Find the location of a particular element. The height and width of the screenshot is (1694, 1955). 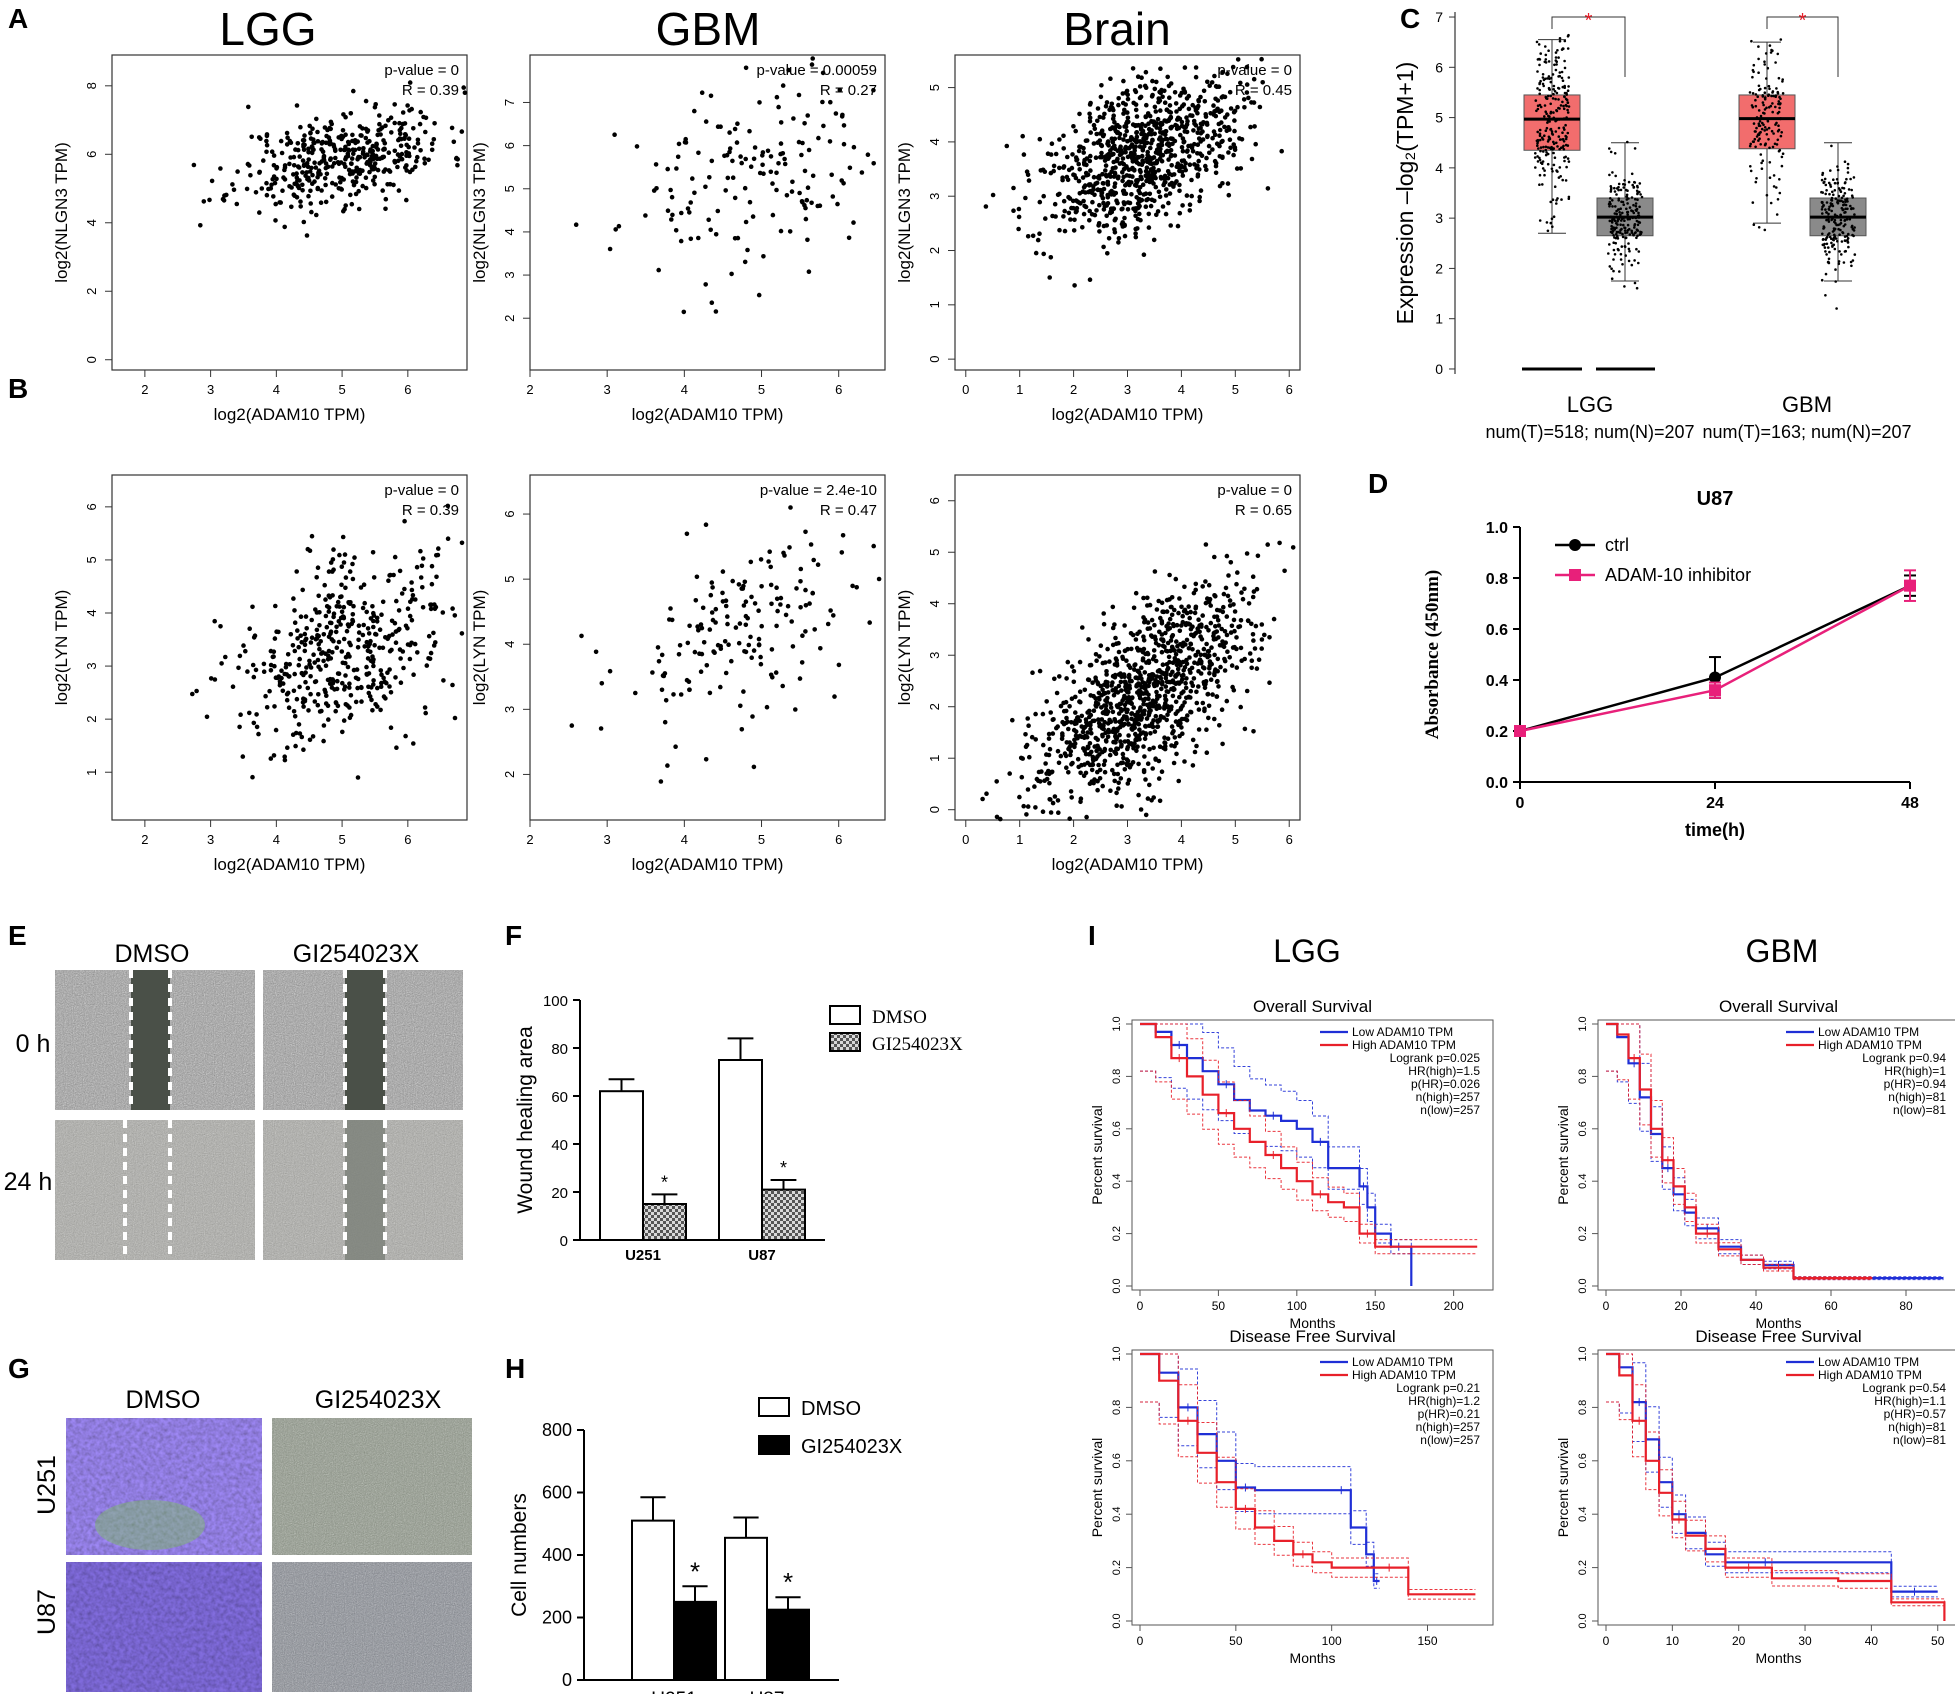

significance-star: * is located at coordinates (695, 1571).